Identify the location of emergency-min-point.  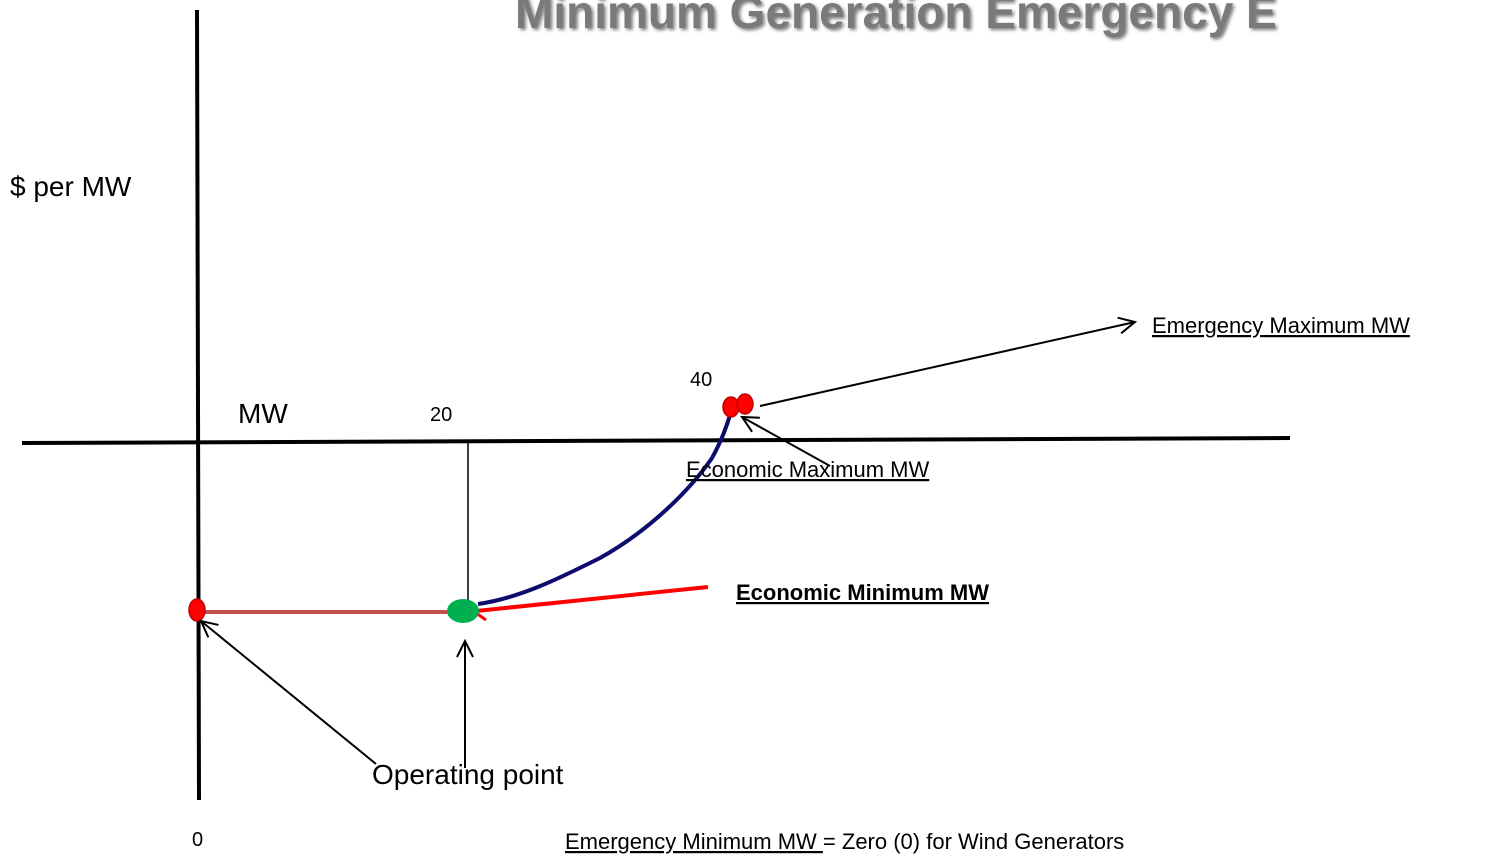
(197, 610).